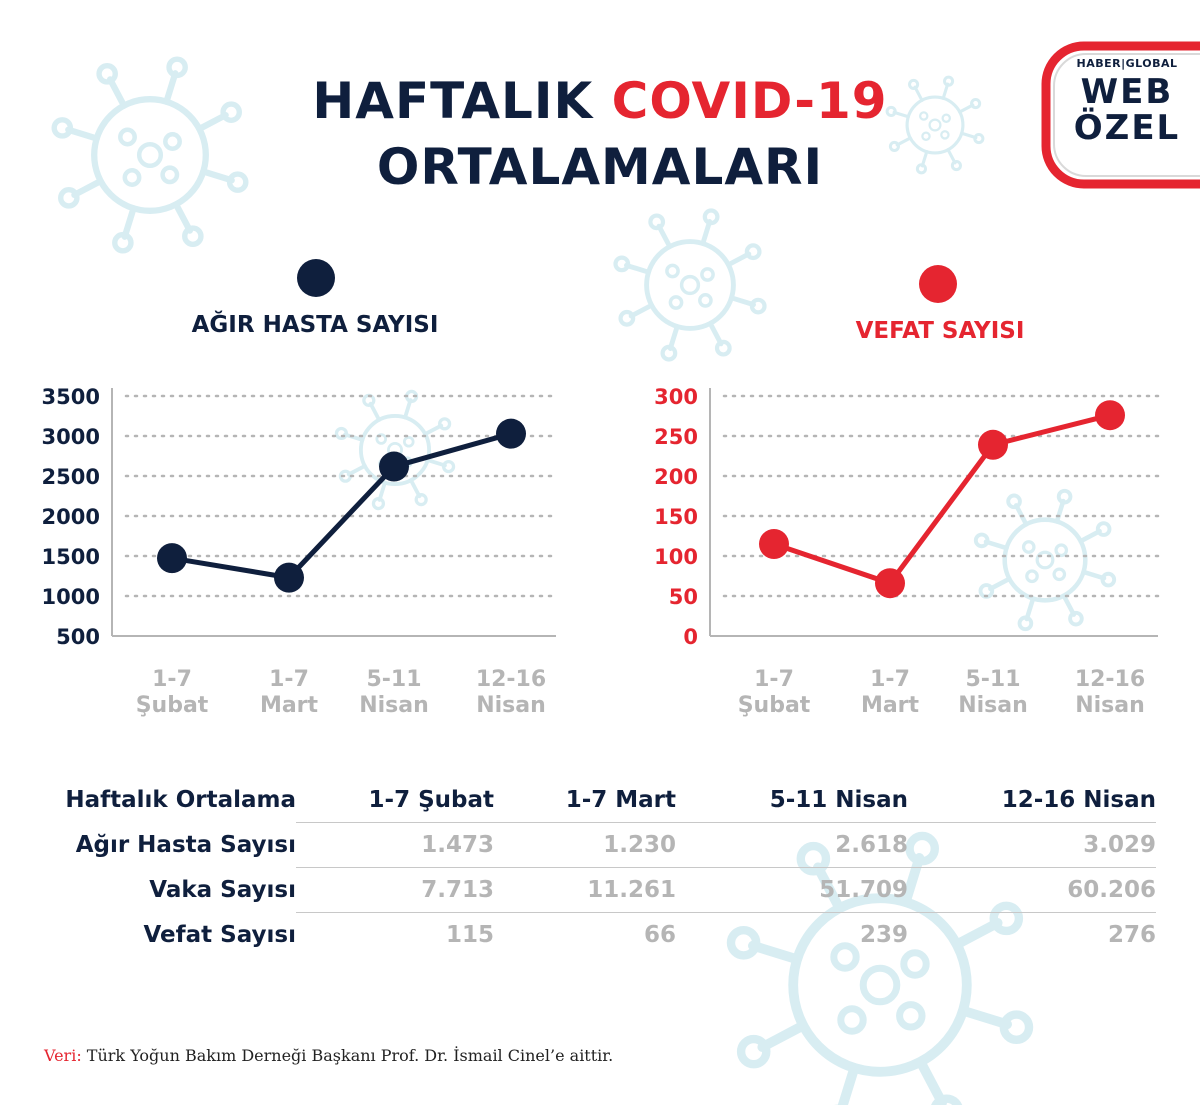 The height and width of the screenshot is (1105, 1200). Describe the element at coordinates (172, 705) in the screenshot. I see `left-x-tick-label: Şubat` at that location.